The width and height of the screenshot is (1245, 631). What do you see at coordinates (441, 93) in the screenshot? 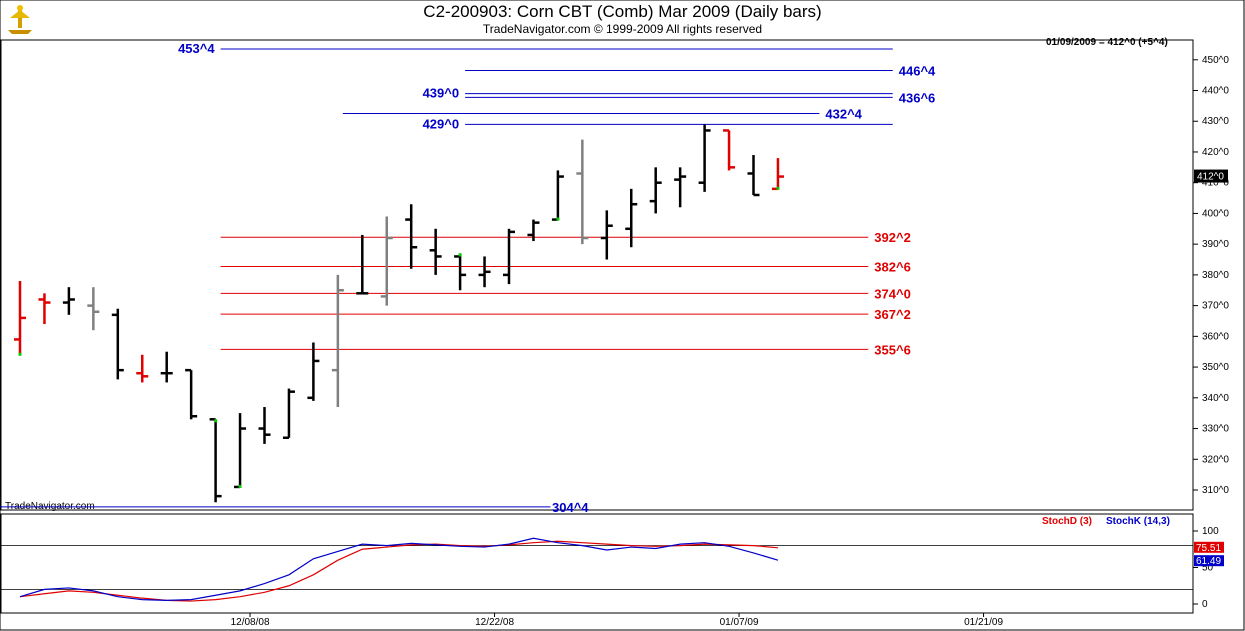
I see `level-label: 439^0` at bounding box center [441, 93].